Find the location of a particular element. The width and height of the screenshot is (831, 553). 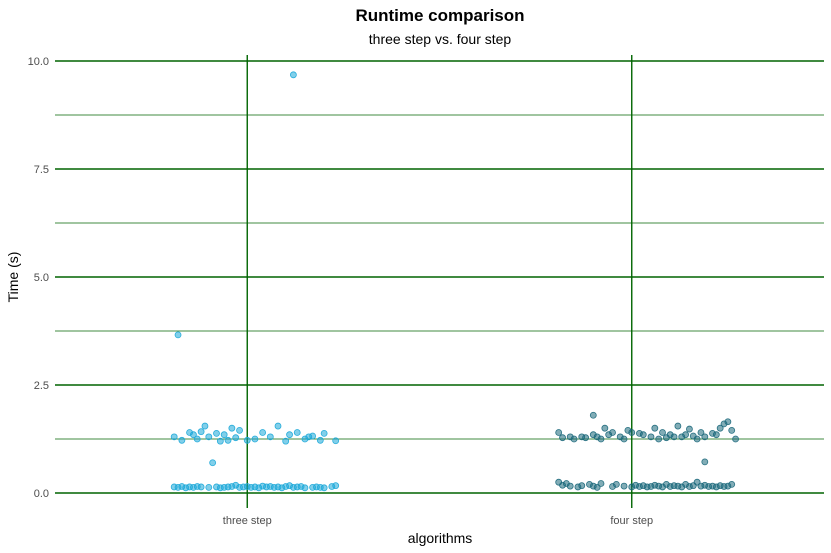

y-tick-labels: 0.0 2.5 5.0 7.5 10.0 is located at coordinates (38, 278).